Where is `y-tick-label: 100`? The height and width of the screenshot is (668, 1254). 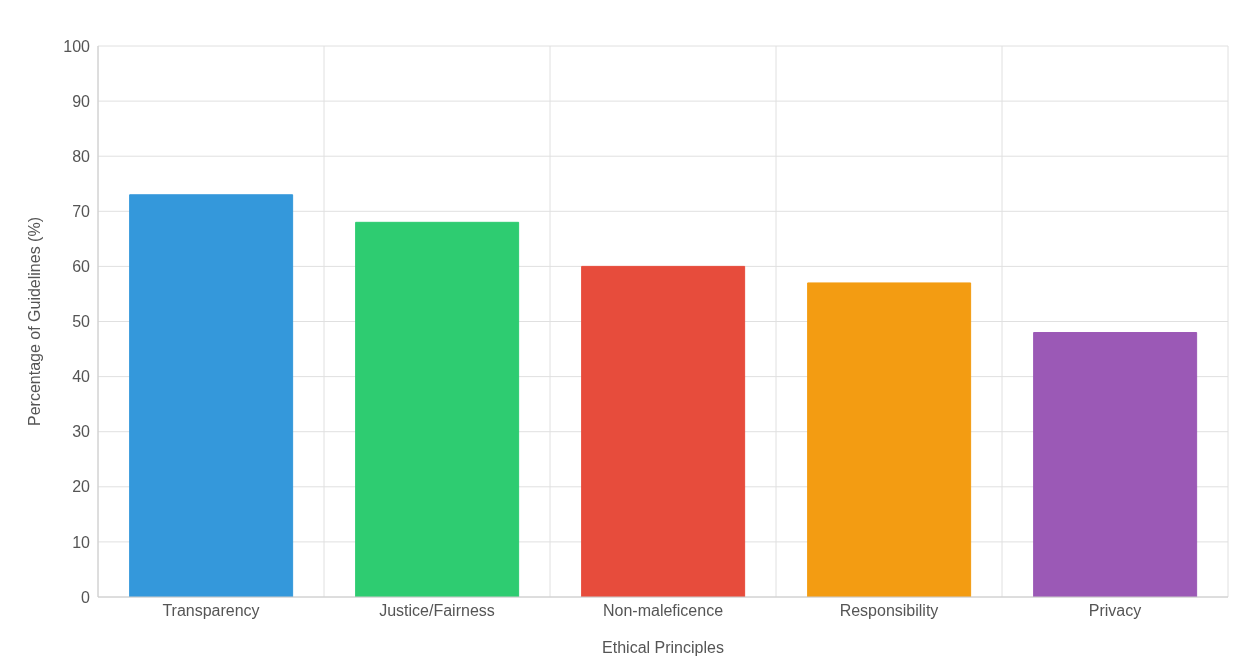 y-tick-label: 100 is located at coordinates (77, 46).